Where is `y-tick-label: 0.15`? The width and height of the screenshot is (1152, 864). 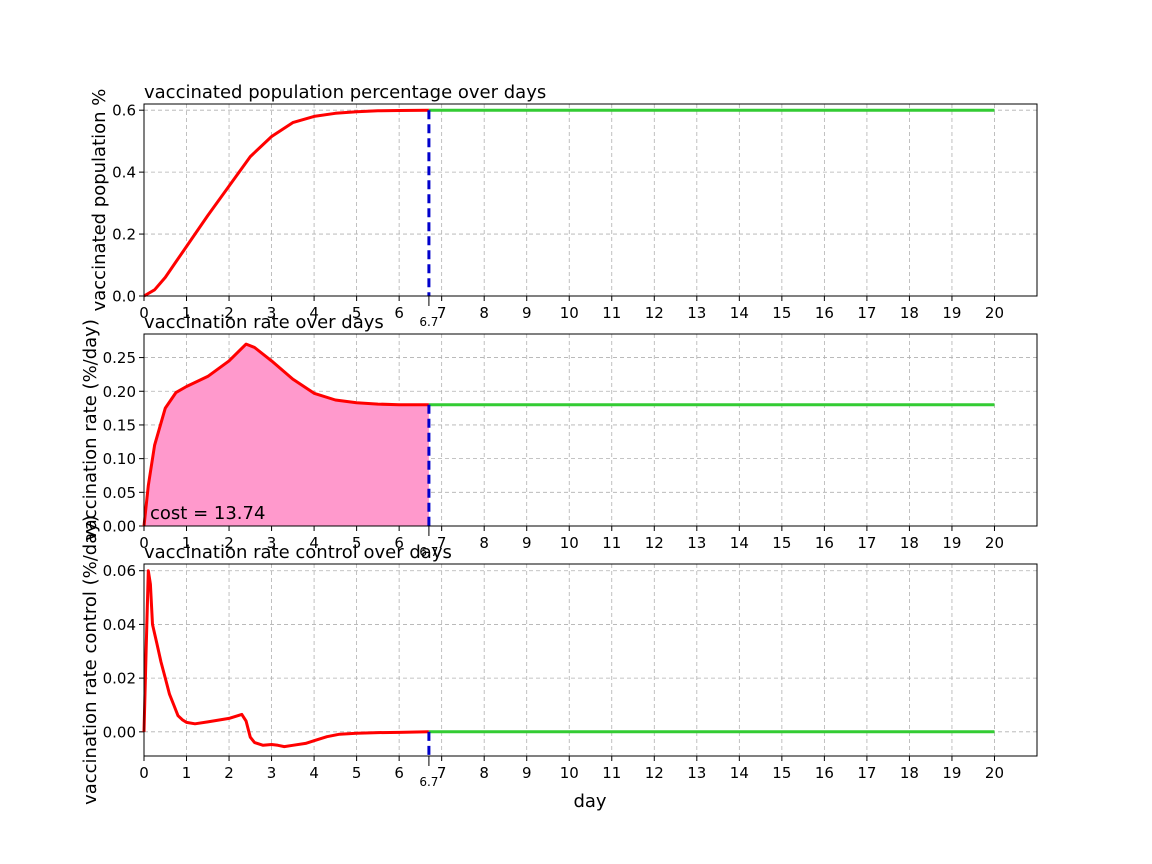
y-tick-label: 0.15 is located at coordinates (119, 425).